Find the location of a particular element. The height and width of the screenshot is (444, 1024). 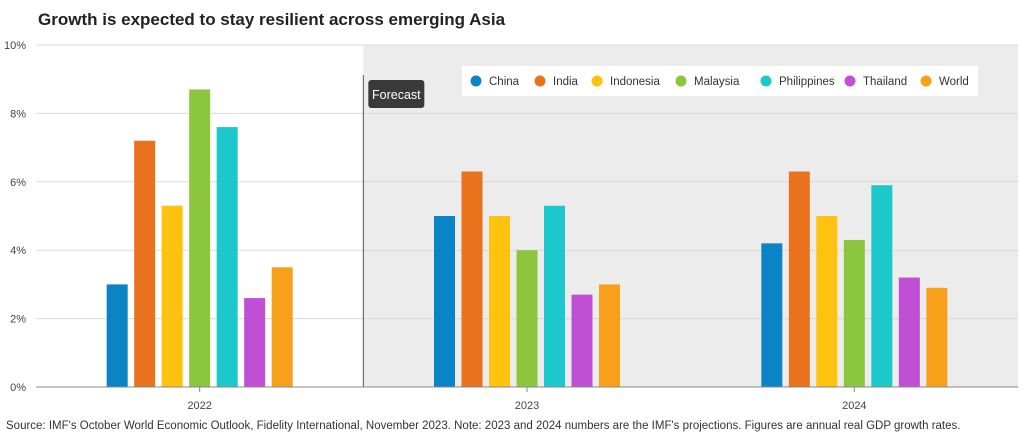

legend-marker-malaysia is located at coordinates (681, 81).